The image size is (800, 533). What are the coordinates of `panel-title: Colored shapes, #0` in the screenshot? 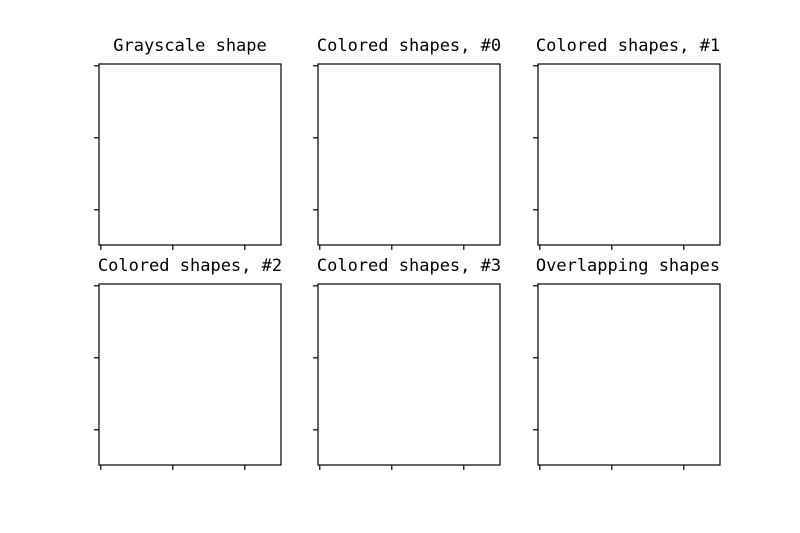 It's located at (409, 46).